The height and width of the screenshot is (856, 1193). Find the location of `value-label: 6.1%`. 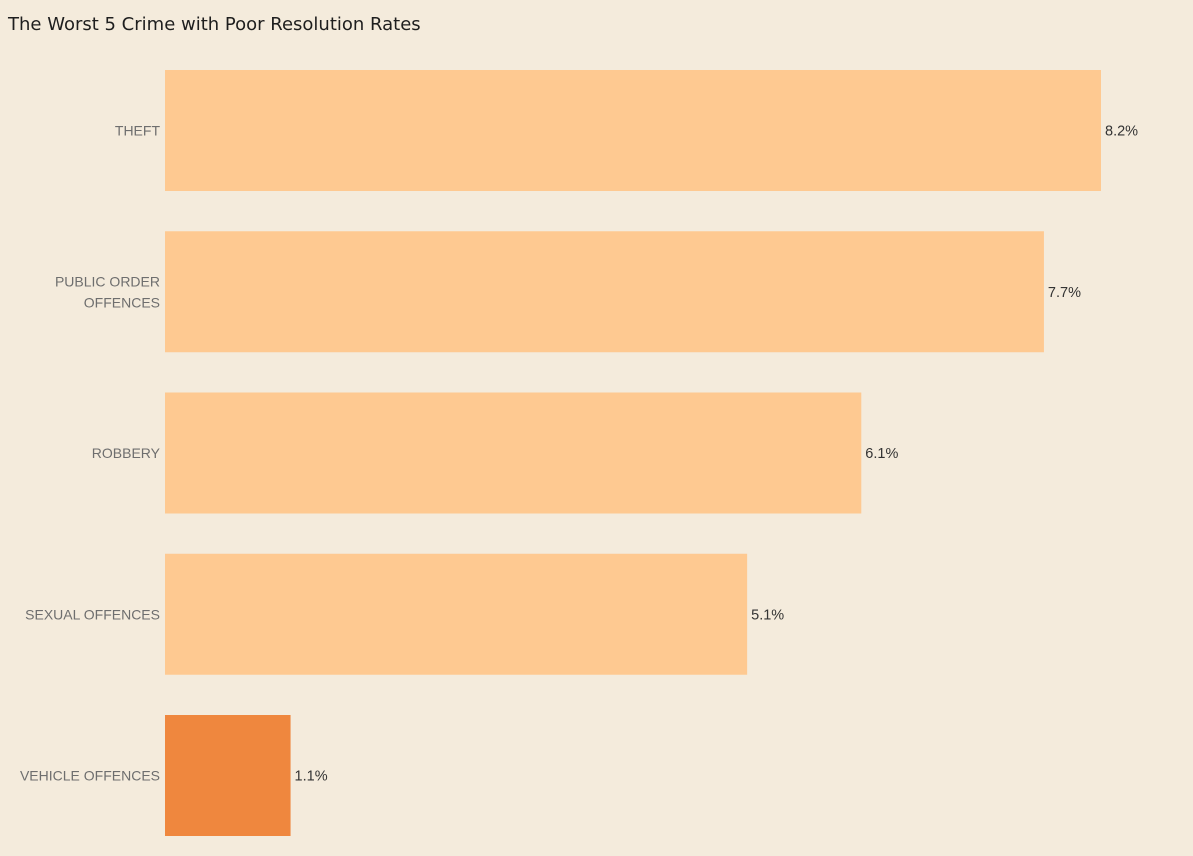

value-label: 6.1% is located at coordinates (881, 454).